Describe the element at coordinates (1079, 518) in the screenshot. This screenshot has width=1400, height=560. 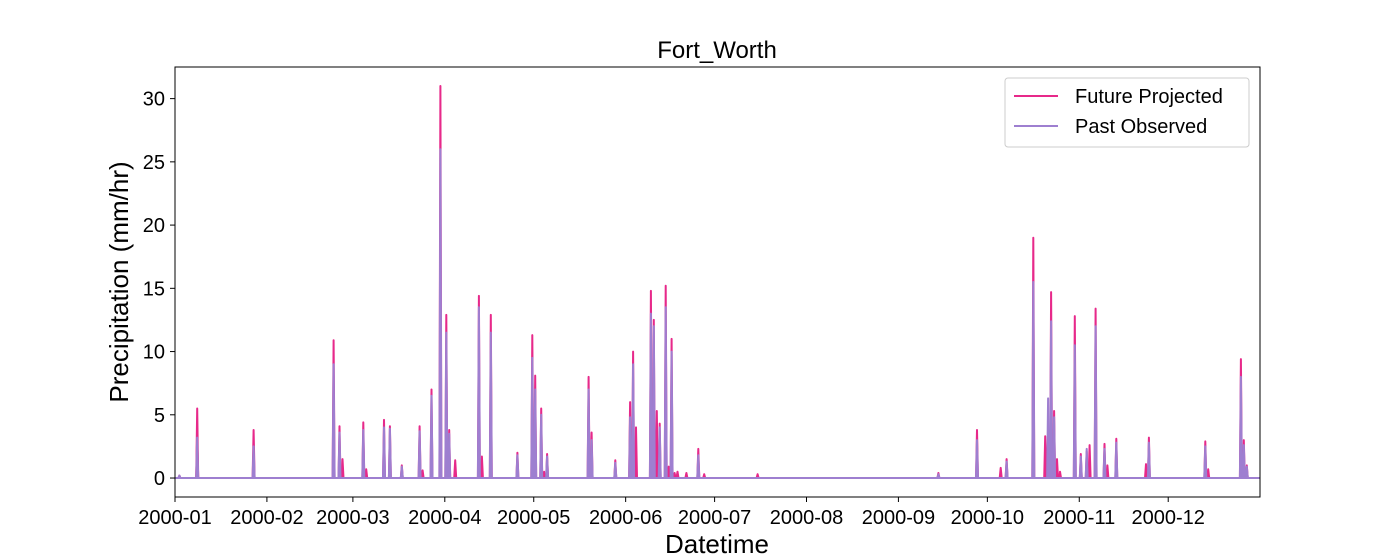
I see `x-tick-label: 2000-11` at that location.